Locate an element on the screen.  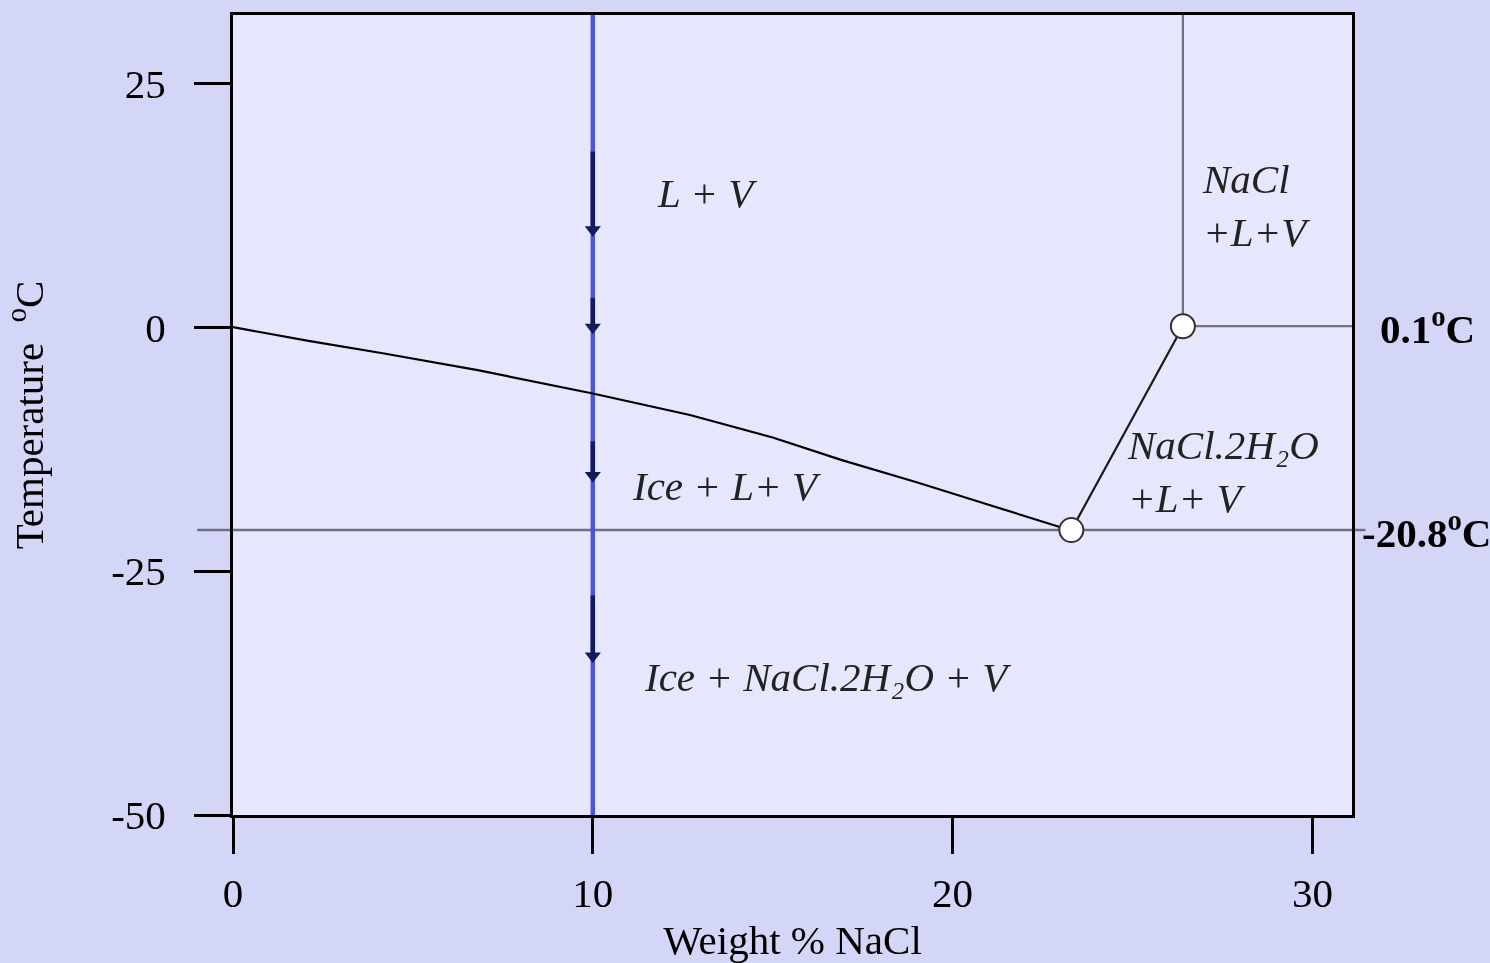
annotation: NaCl +L+V is located at coordinates (1256, 206).